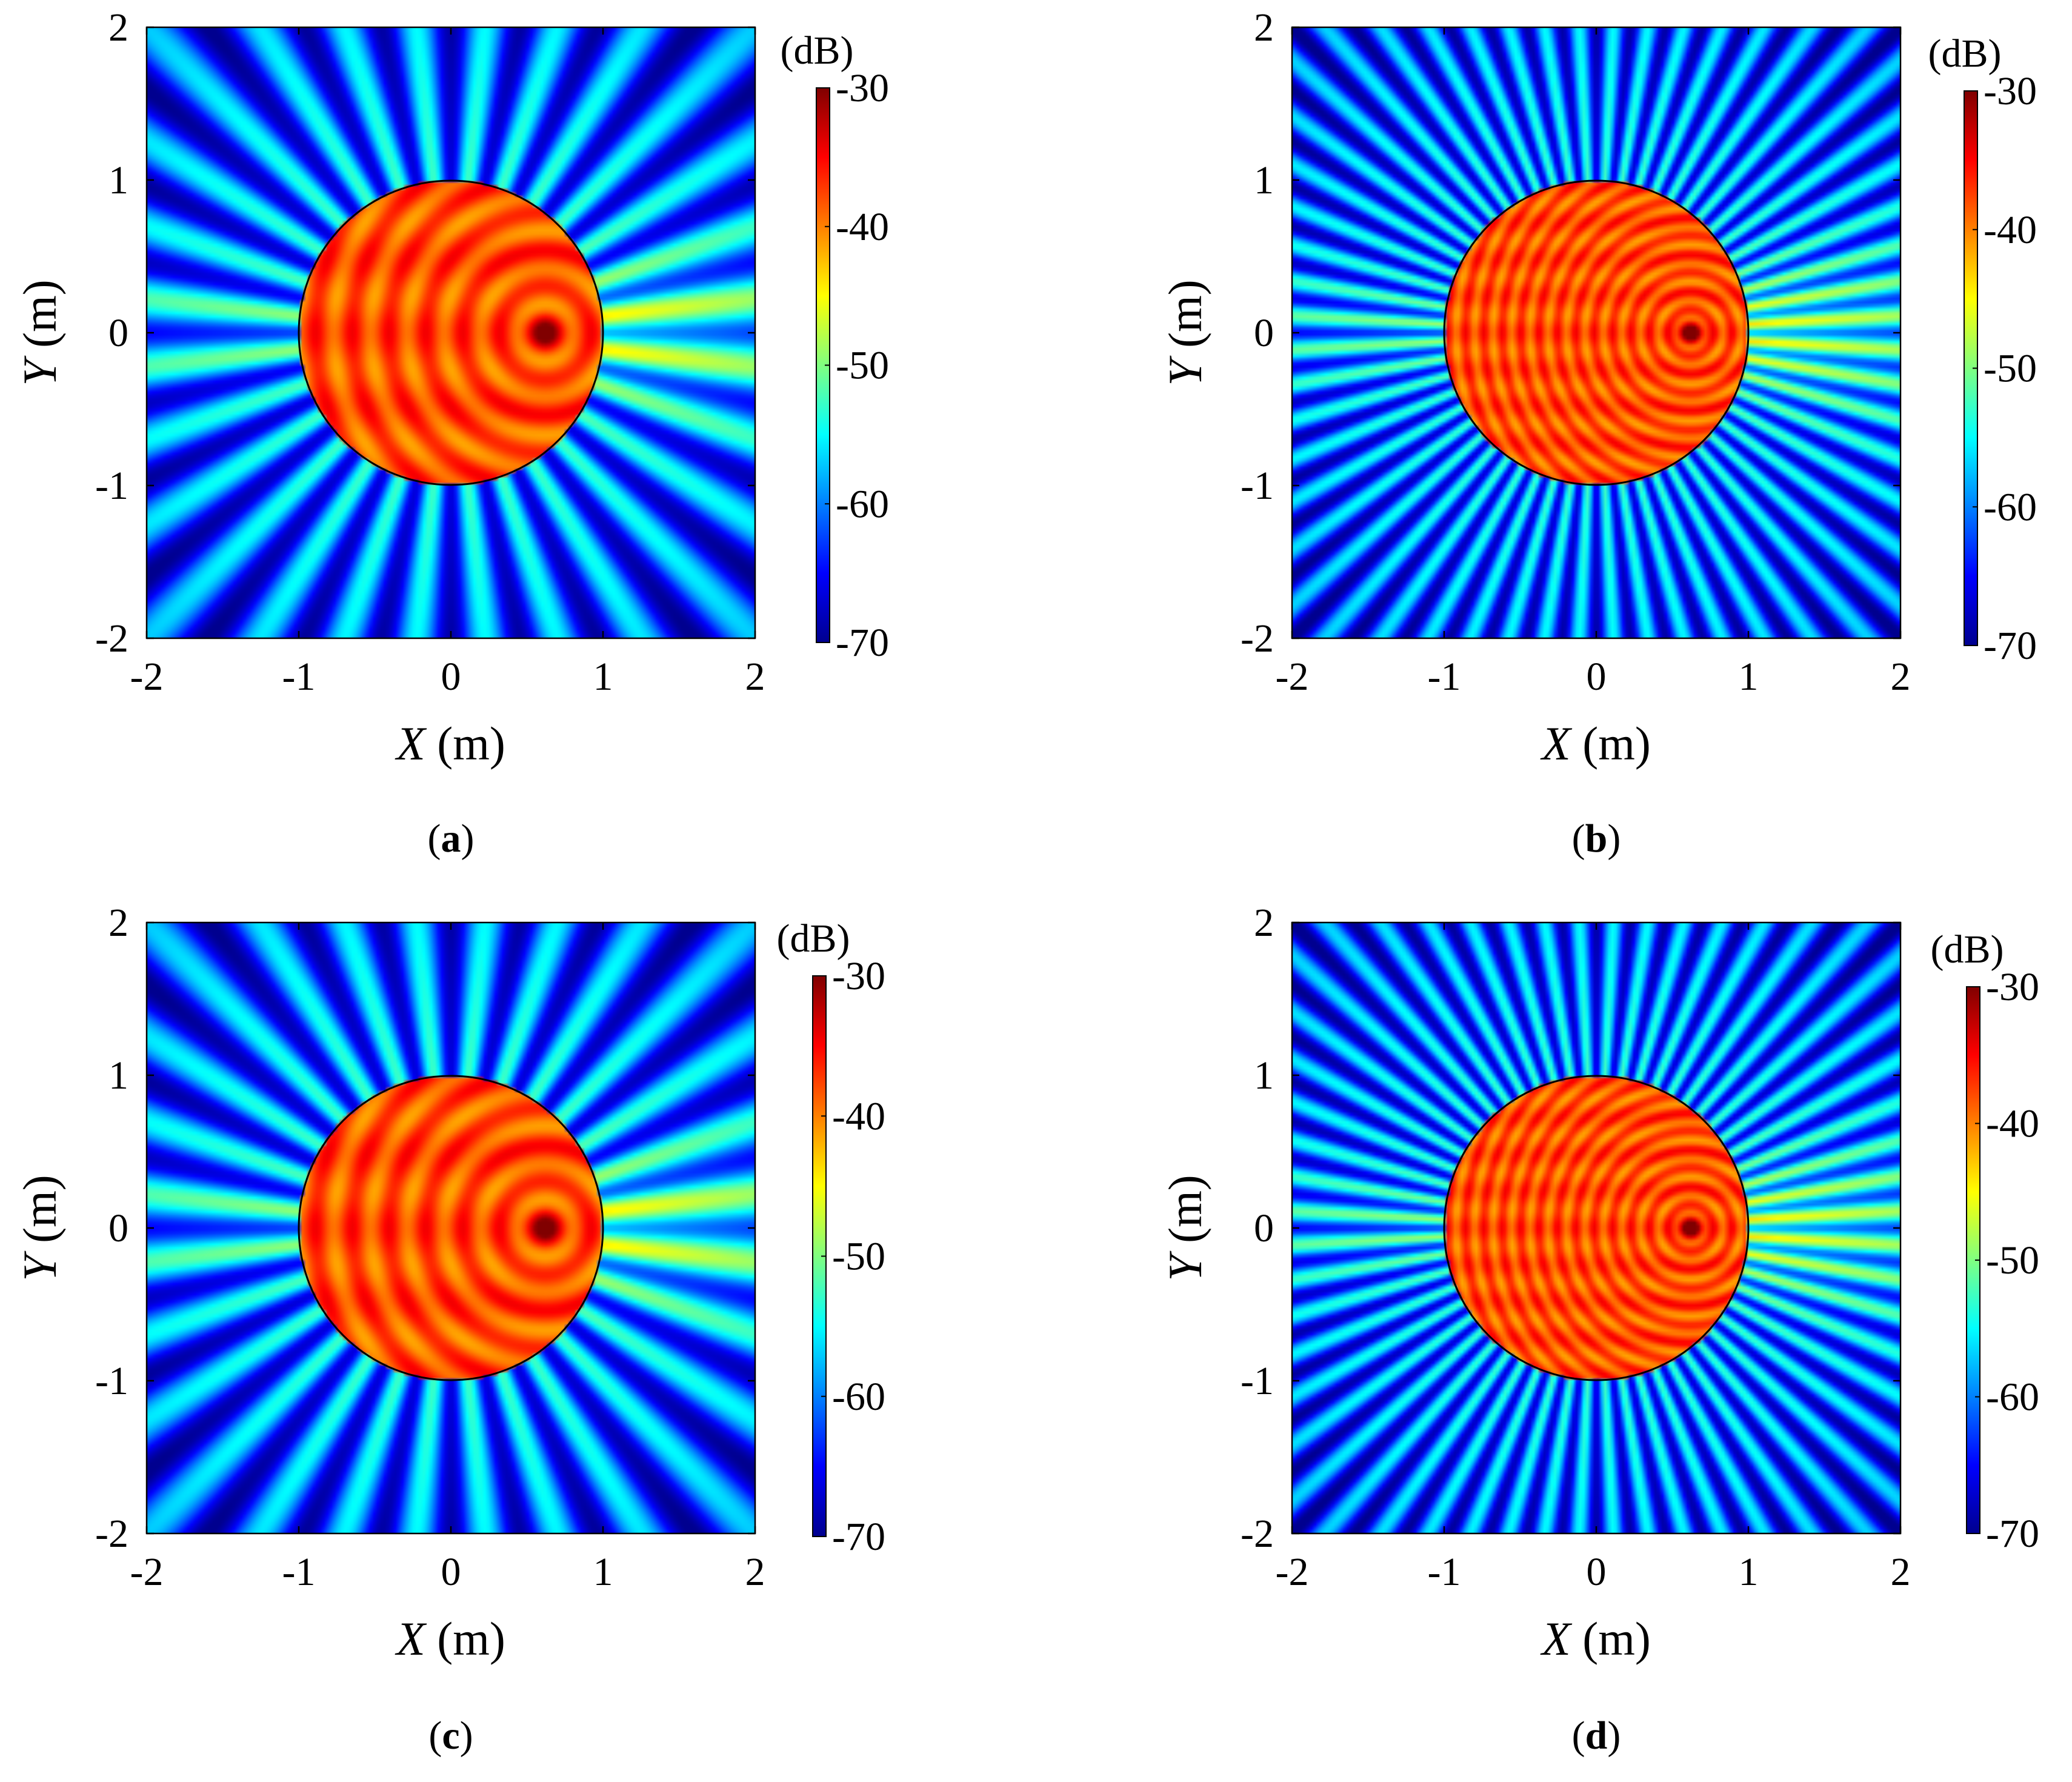 This screenshot has width=2072, height=1782. What do you see at coordinates (450, 1736) in the screenshot?
I see `panel-caption: (c)` at bounding box center [450, 1736].